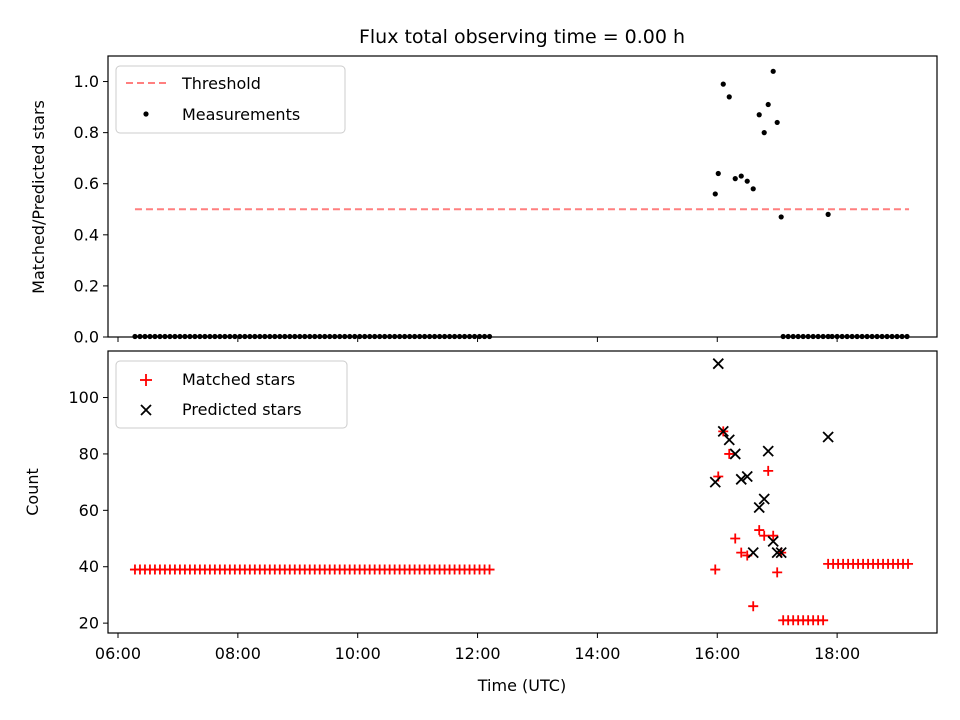 This screenshot has width=960, height=720. I want to click on bottom-y-axis-label: Count, so click(32, 492).